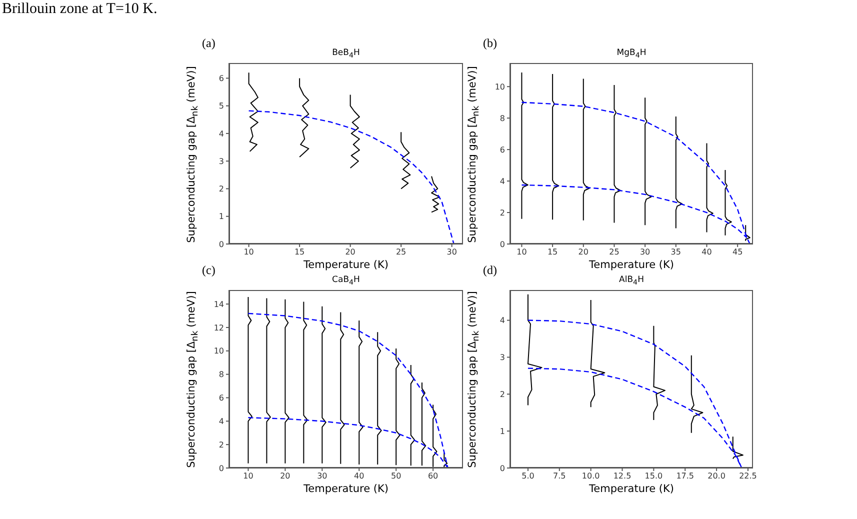  I want to click on x-tick-label: 22.5, so click(748, 476).